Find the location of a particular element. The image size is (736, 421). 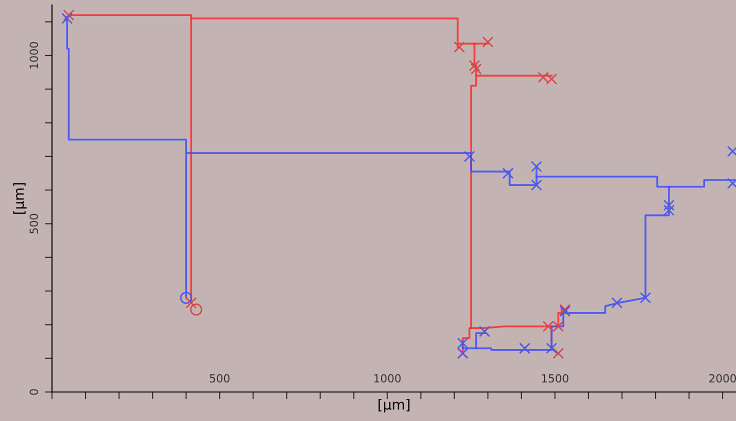

y-tick-label: 0 is located at coordinates (34, 392).